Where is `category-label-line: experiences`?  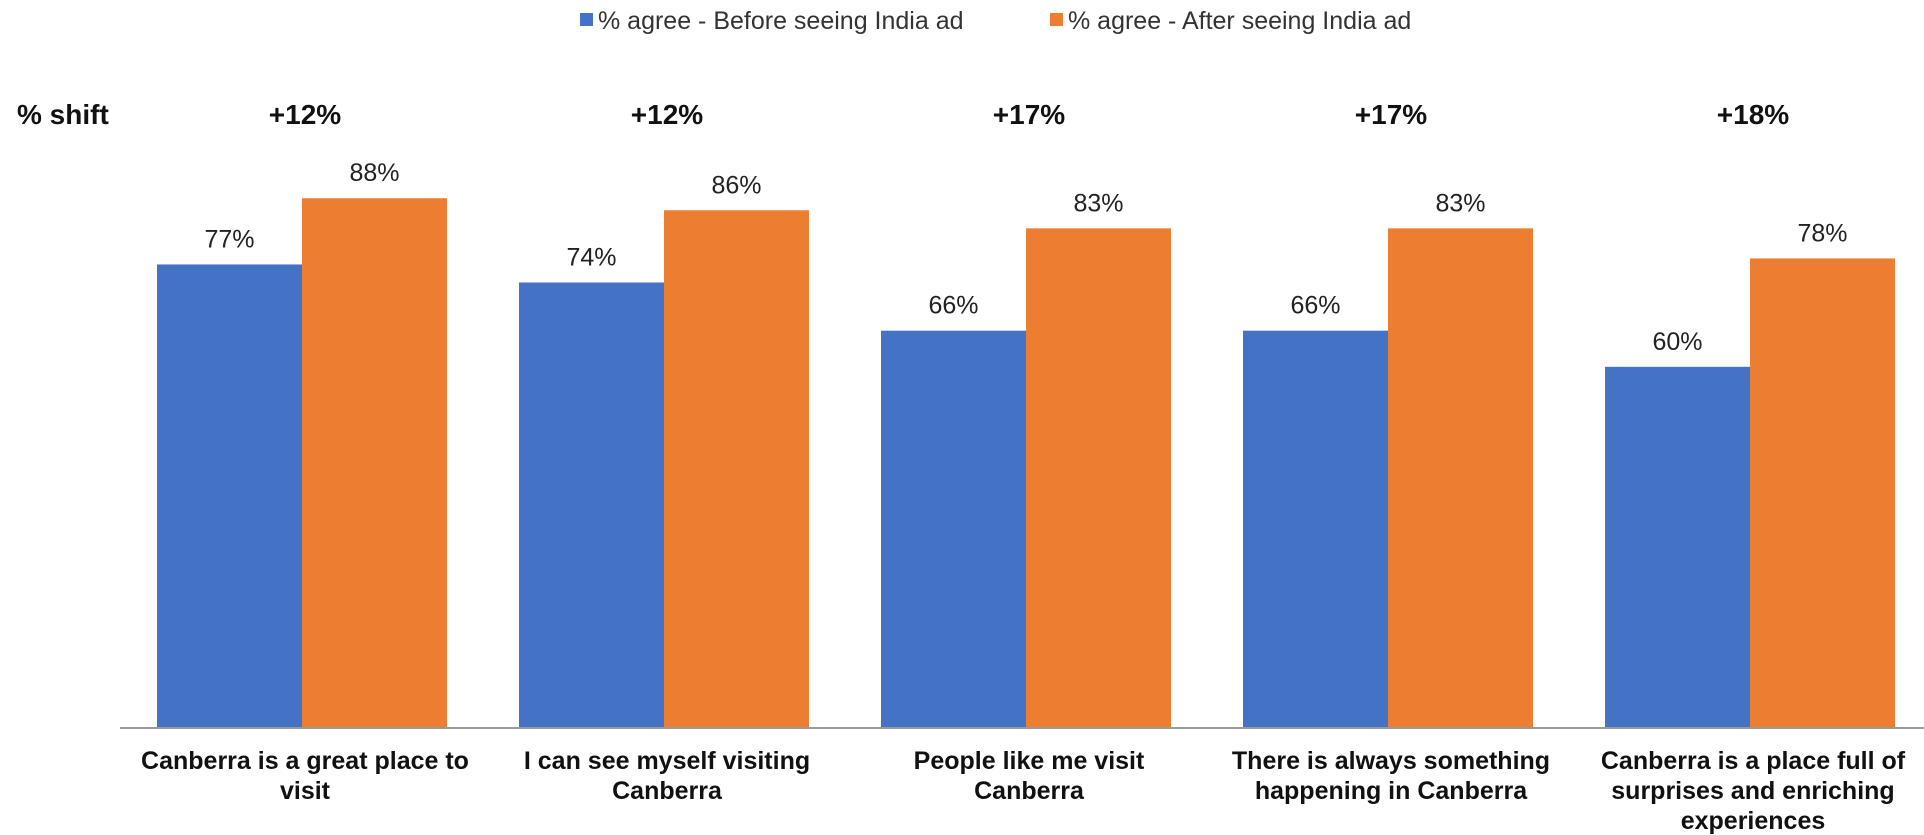 category-label-line: experiences is located at coordinates (1753, 821).